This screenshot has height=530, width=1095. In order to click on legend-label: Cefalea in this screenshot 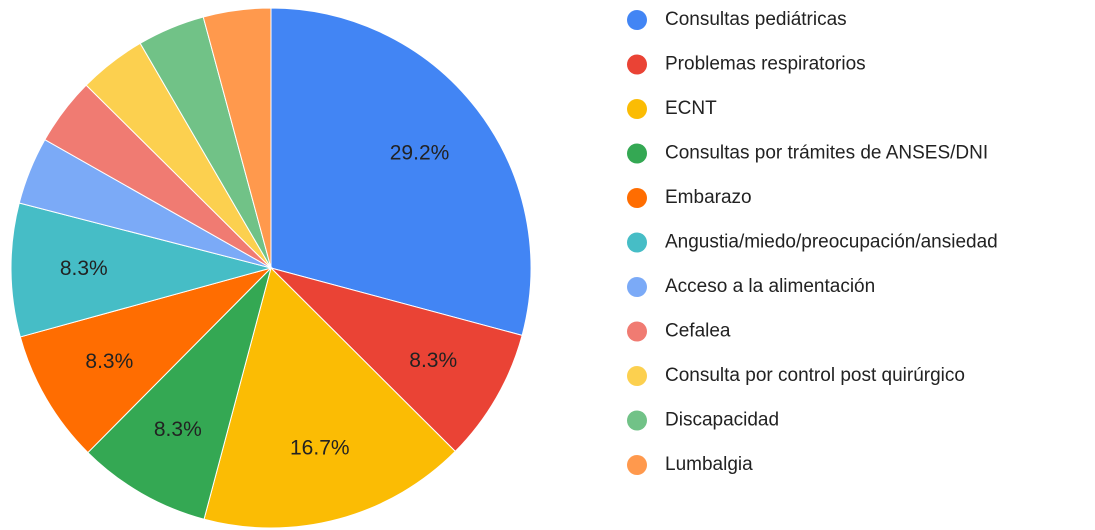, I will do `click(698, 331)`.